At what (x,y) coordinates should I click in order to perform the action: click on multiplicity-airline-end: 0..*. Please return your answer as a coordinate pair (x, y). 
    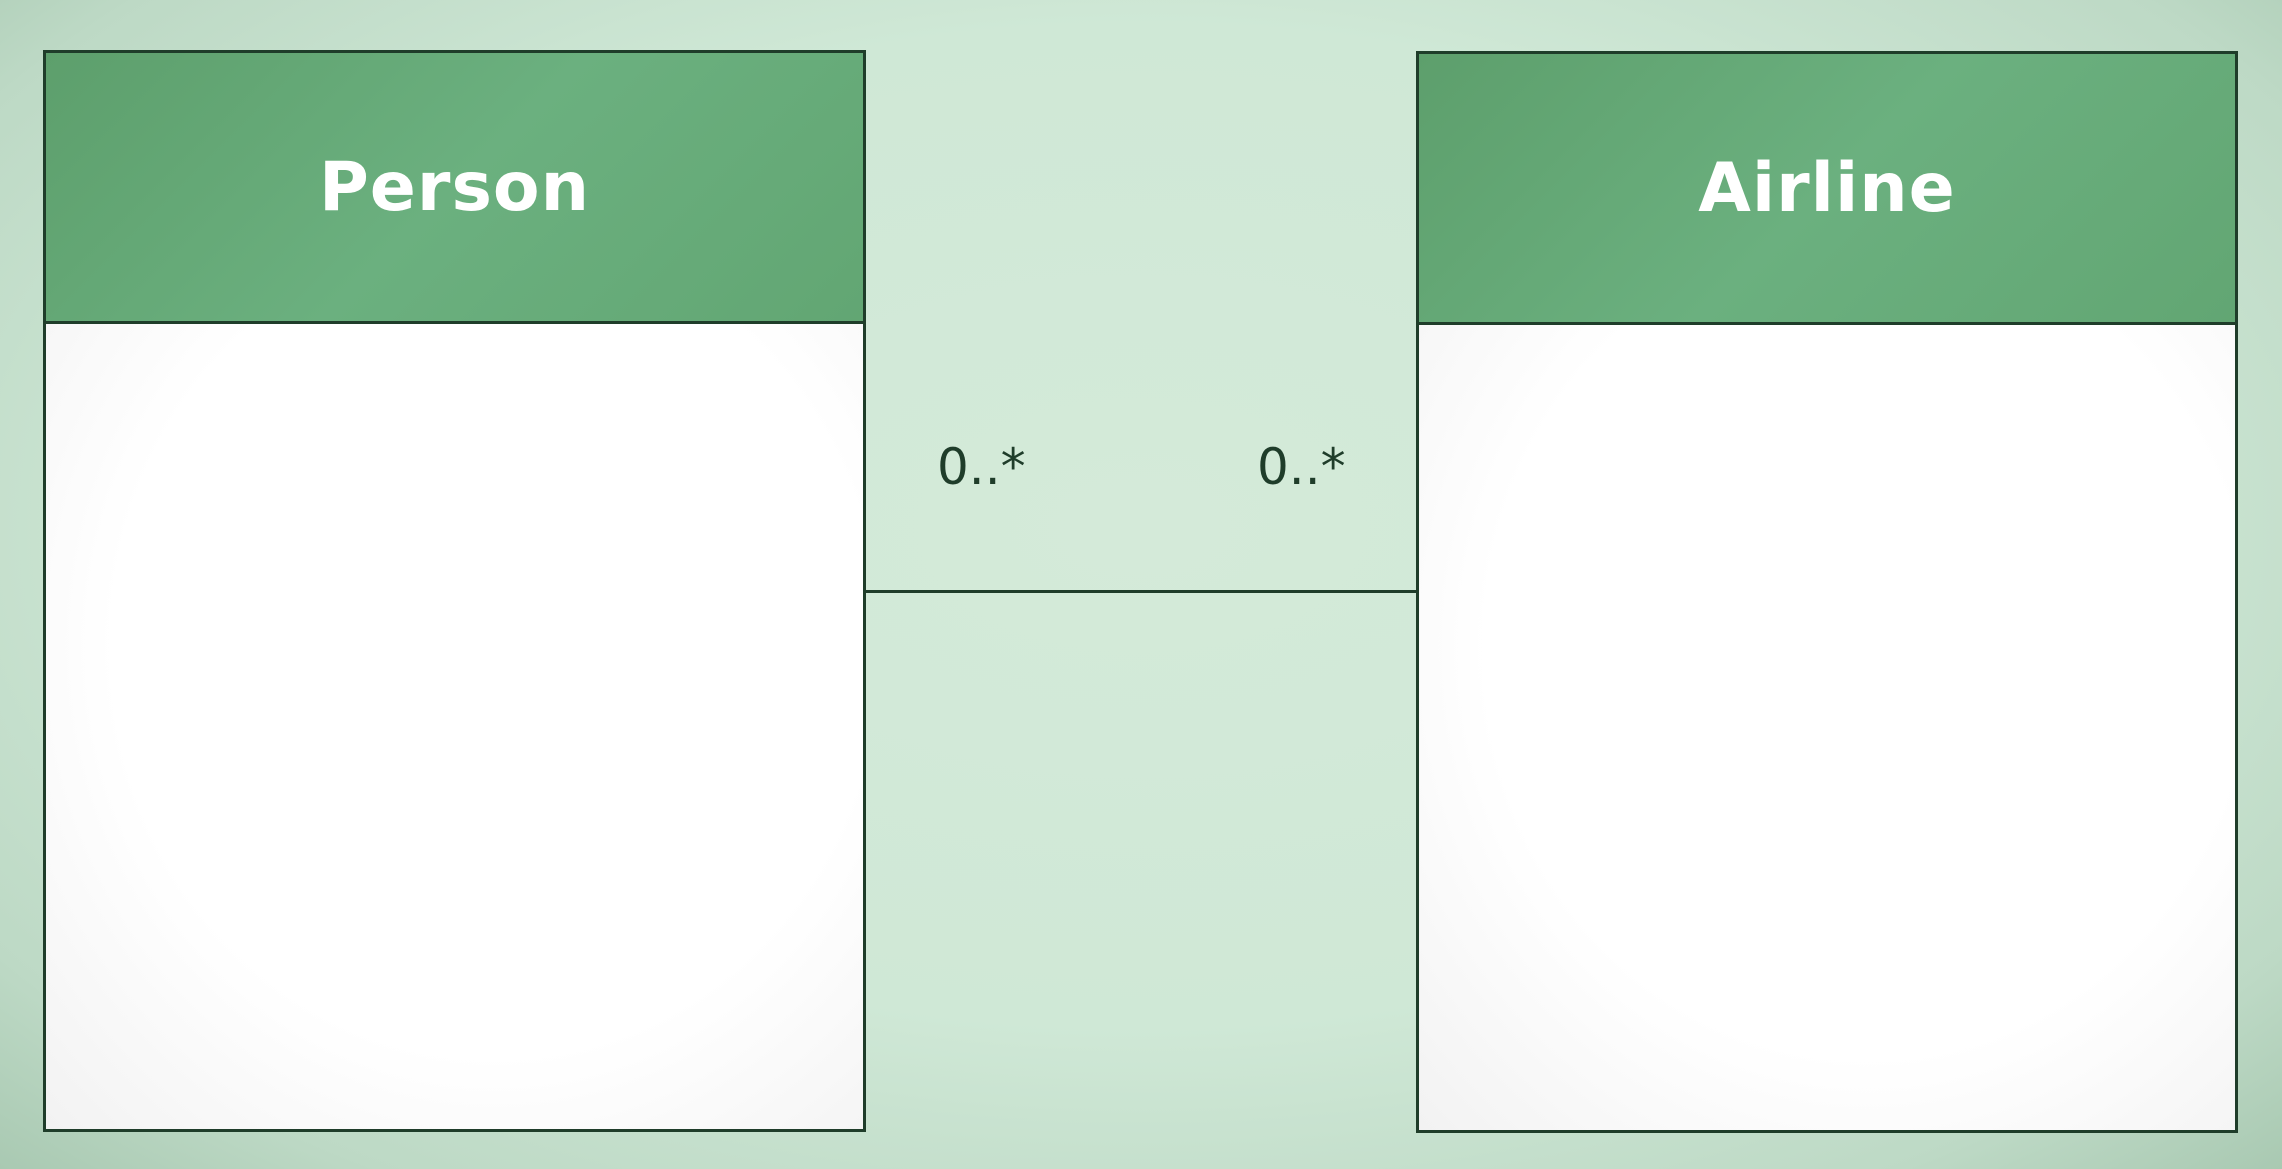
    Looking at the image, I should click on (1301, 467).